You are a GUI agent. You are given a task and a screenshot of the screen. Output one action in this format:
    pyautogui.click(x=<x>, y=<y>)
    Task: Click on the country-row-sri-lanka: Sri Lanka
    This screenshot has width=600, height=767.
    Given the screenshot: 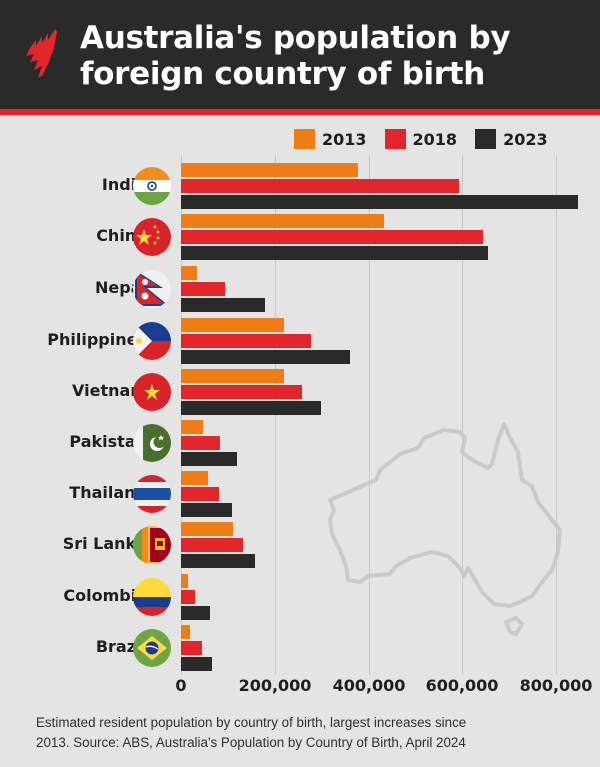 What is the action you would take?
    pyautogui.click(x=300, y=545)
    